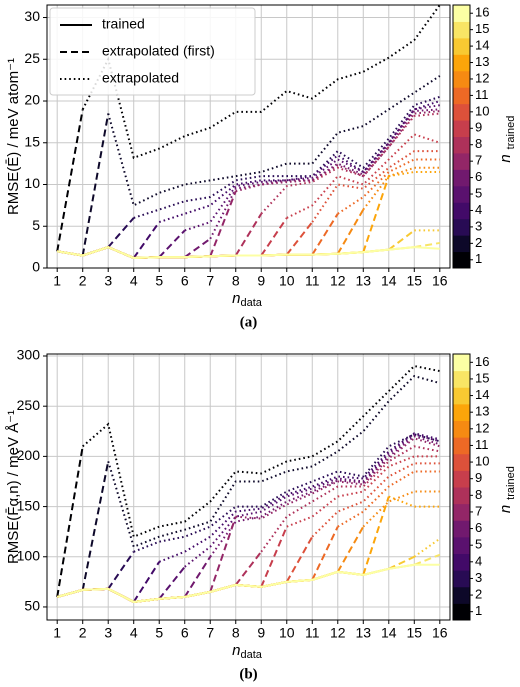 The height and width of the screenshot is (687, 520). Describe the element at coordinates (32, 141) in the screenshot. I see `y-tick-label: 15` at that location.